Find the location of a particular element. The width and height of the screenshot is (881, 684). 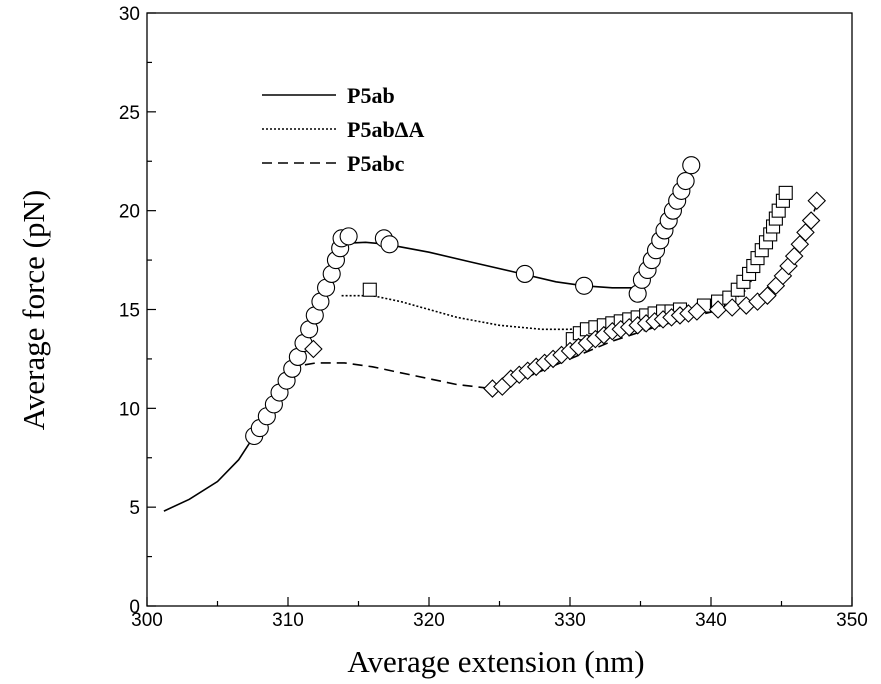

legend-label: P5abΔA is located at coordinates (385, 129).